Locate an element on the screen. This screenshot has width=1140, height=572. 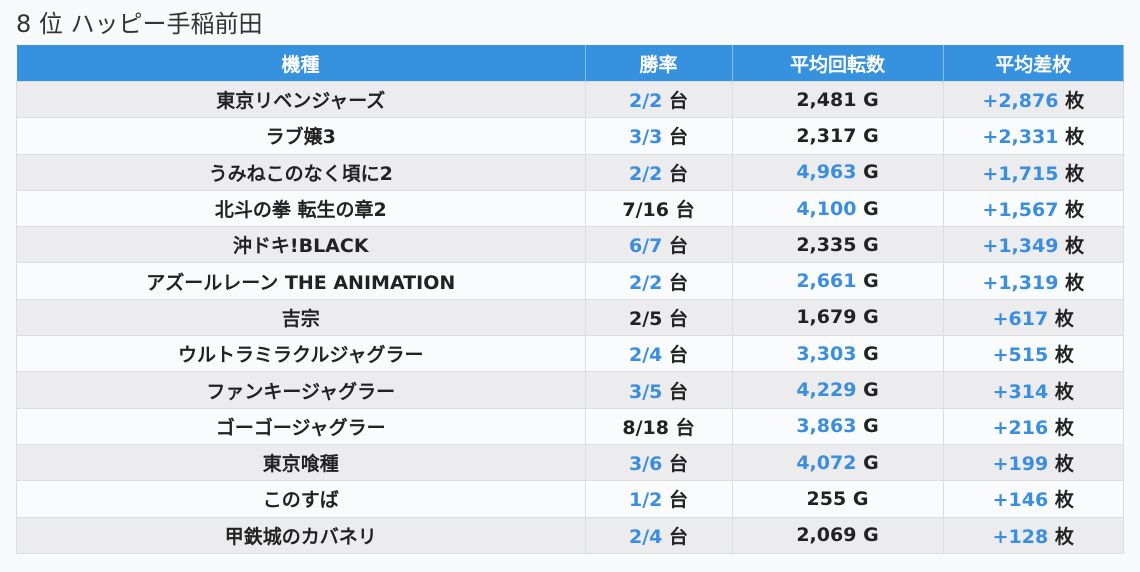
avg-games-value: 3,863 is located at coordinates (826, 426).